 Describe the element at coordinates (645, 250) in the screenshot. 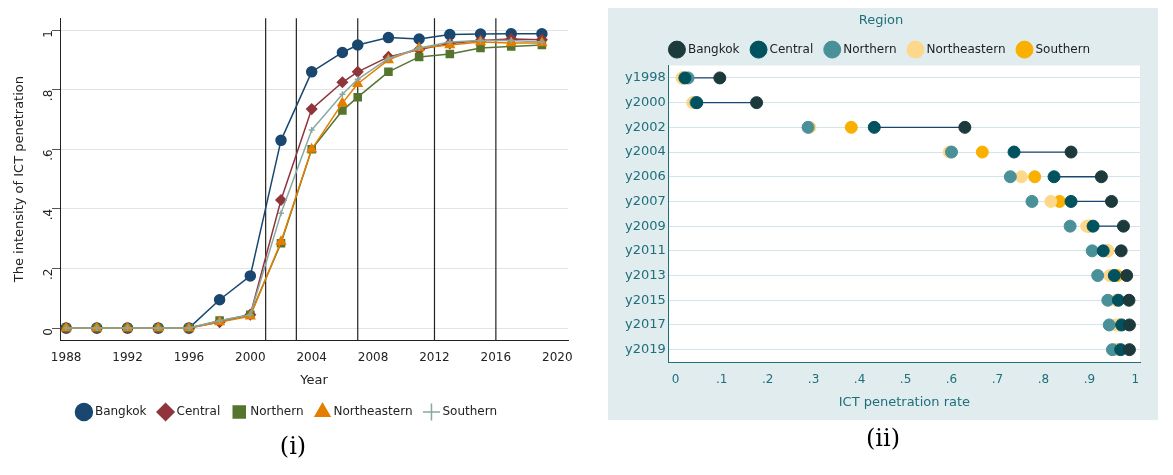

I see `y-tick-label: y2011` at that location.